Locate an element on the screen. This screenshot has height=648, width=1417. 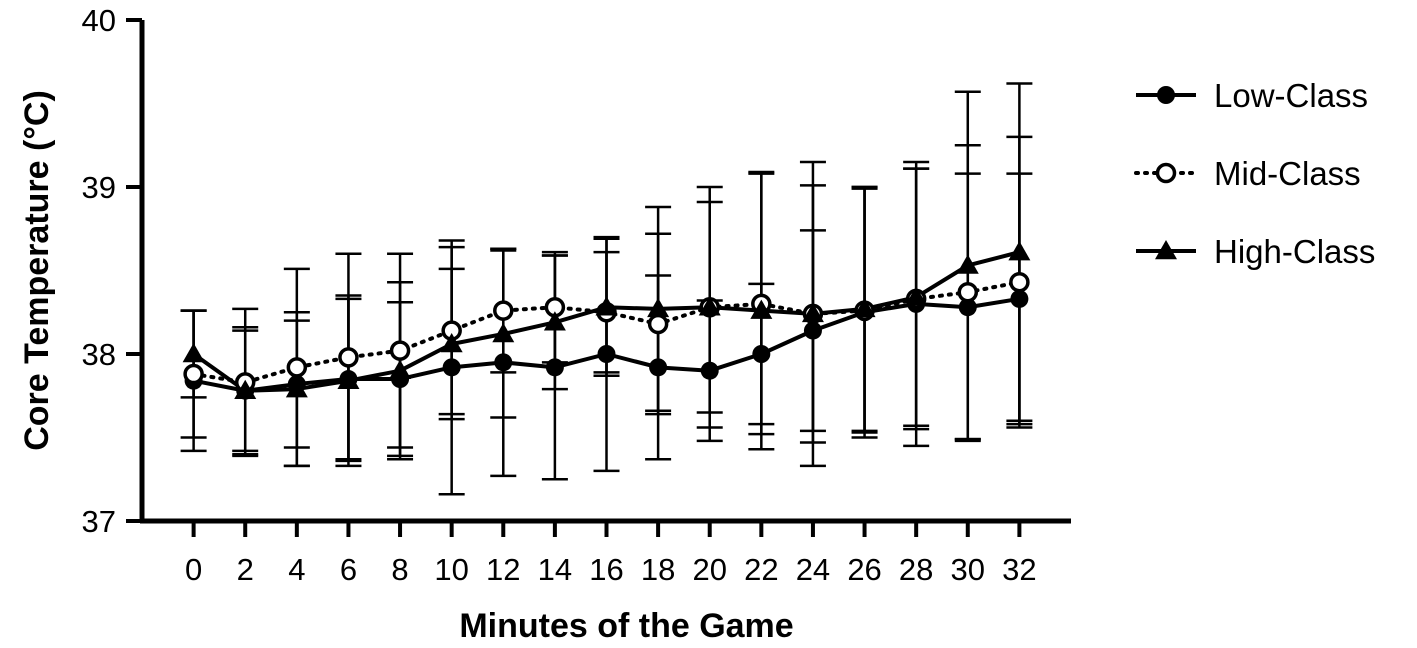
x-tick-label-10: 10 is located at coordinates (451, 569).